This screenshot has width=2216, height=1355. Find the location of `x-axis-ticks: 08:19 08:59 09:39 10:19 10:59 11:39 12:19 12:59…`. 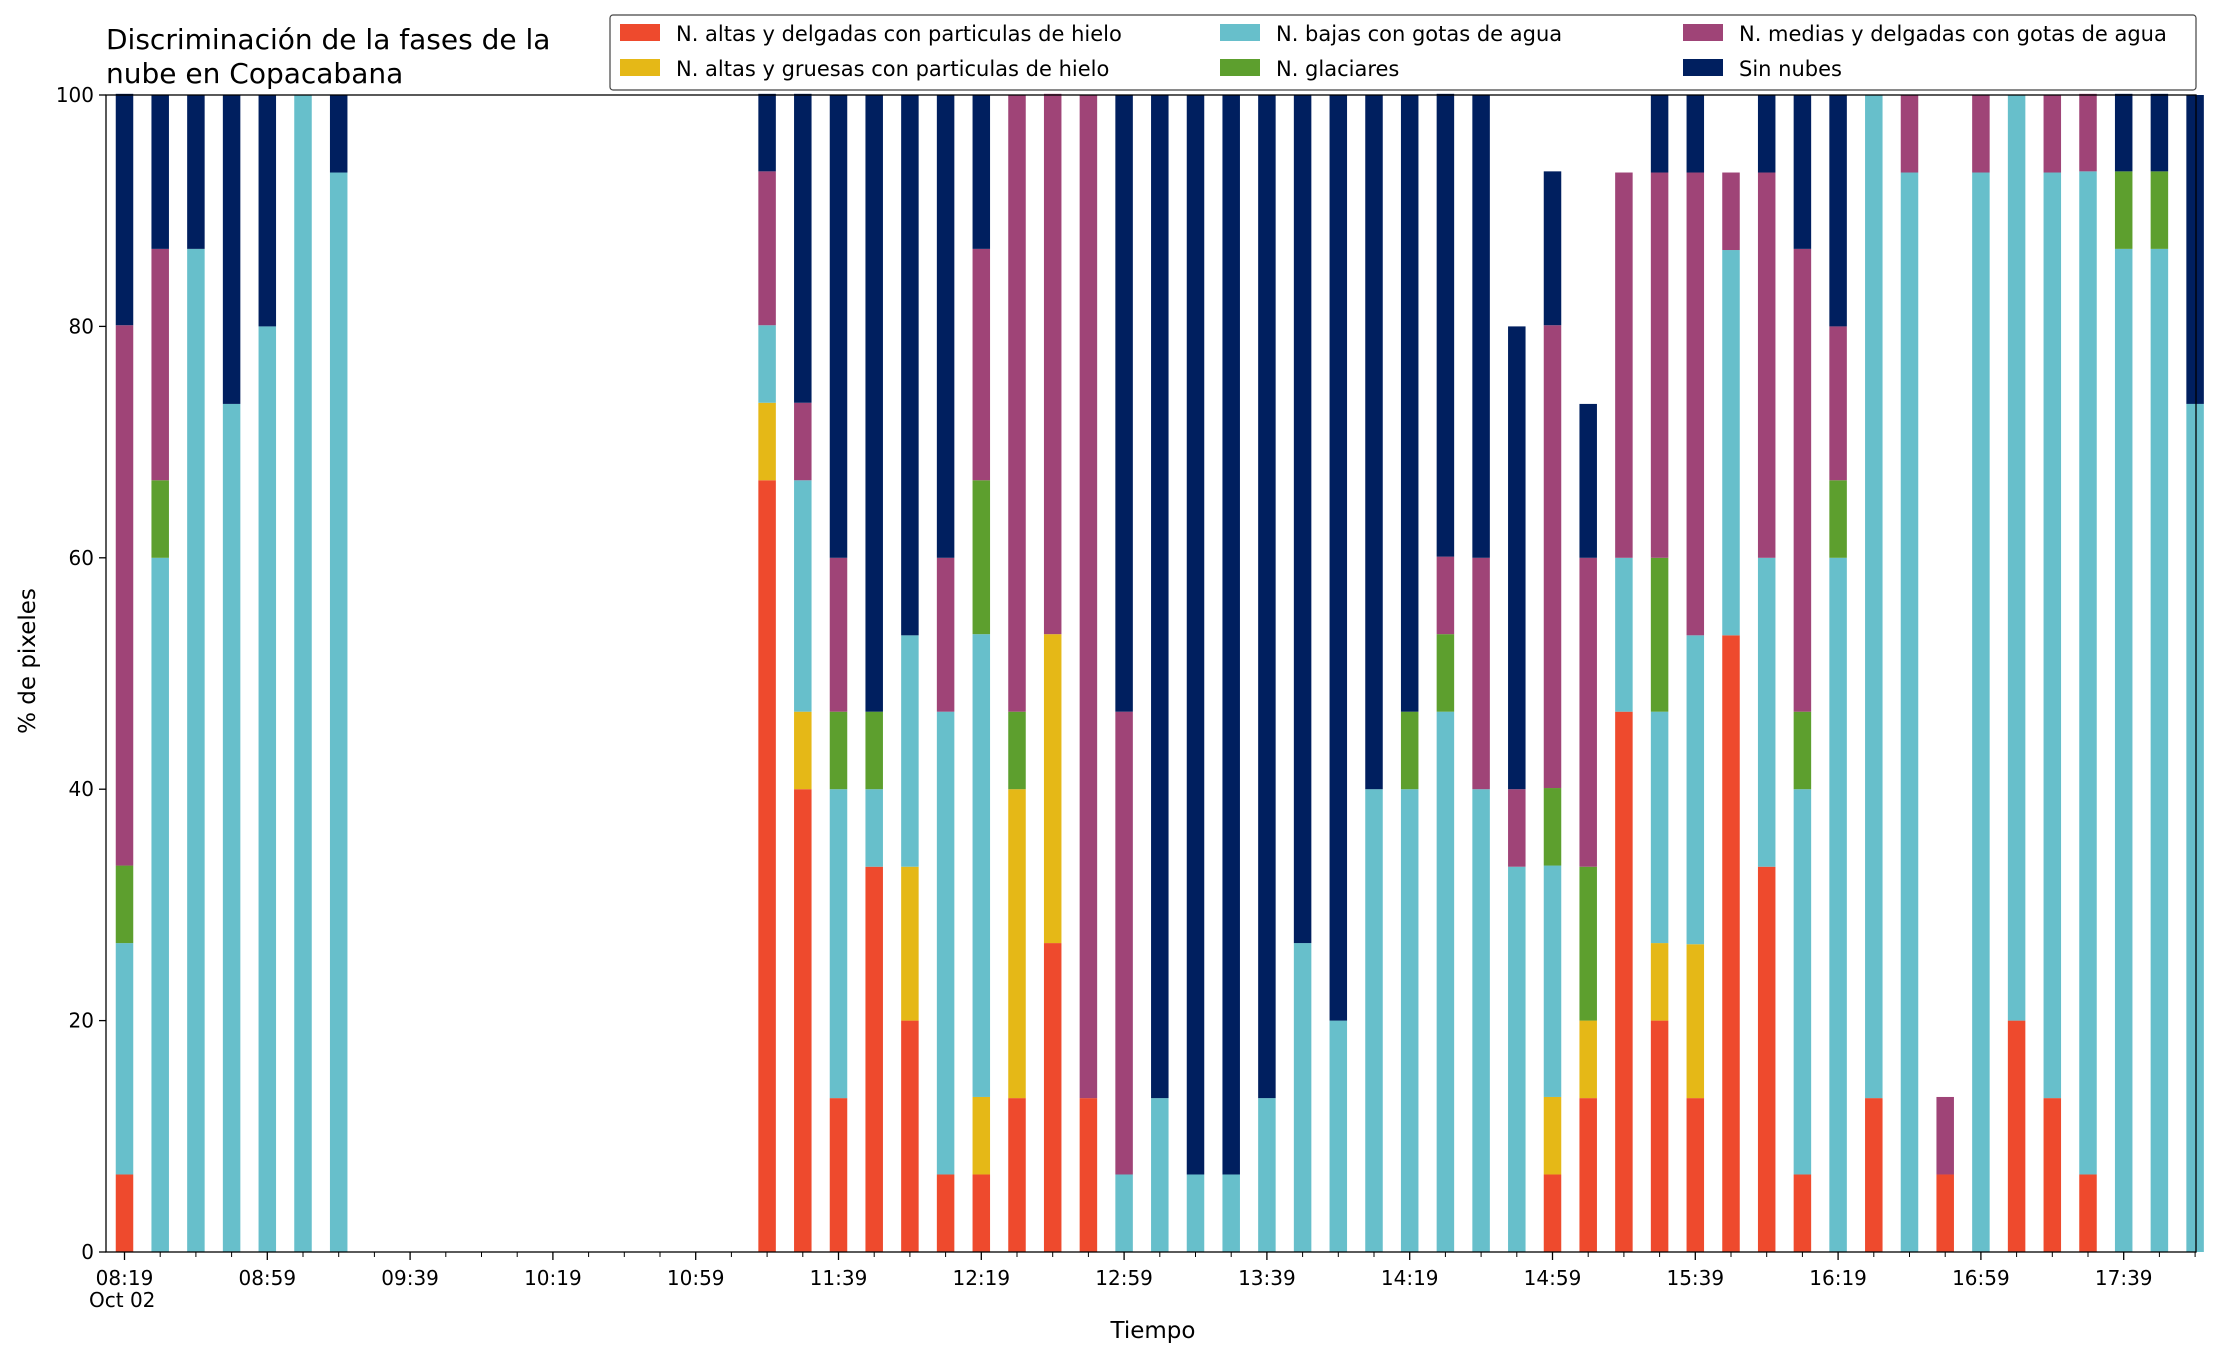

x-axis-ticks: 08:19 08:59 09:39 10:19 10:59 11:39 12:19 12:59… is located at coordinates (1146, 1271).